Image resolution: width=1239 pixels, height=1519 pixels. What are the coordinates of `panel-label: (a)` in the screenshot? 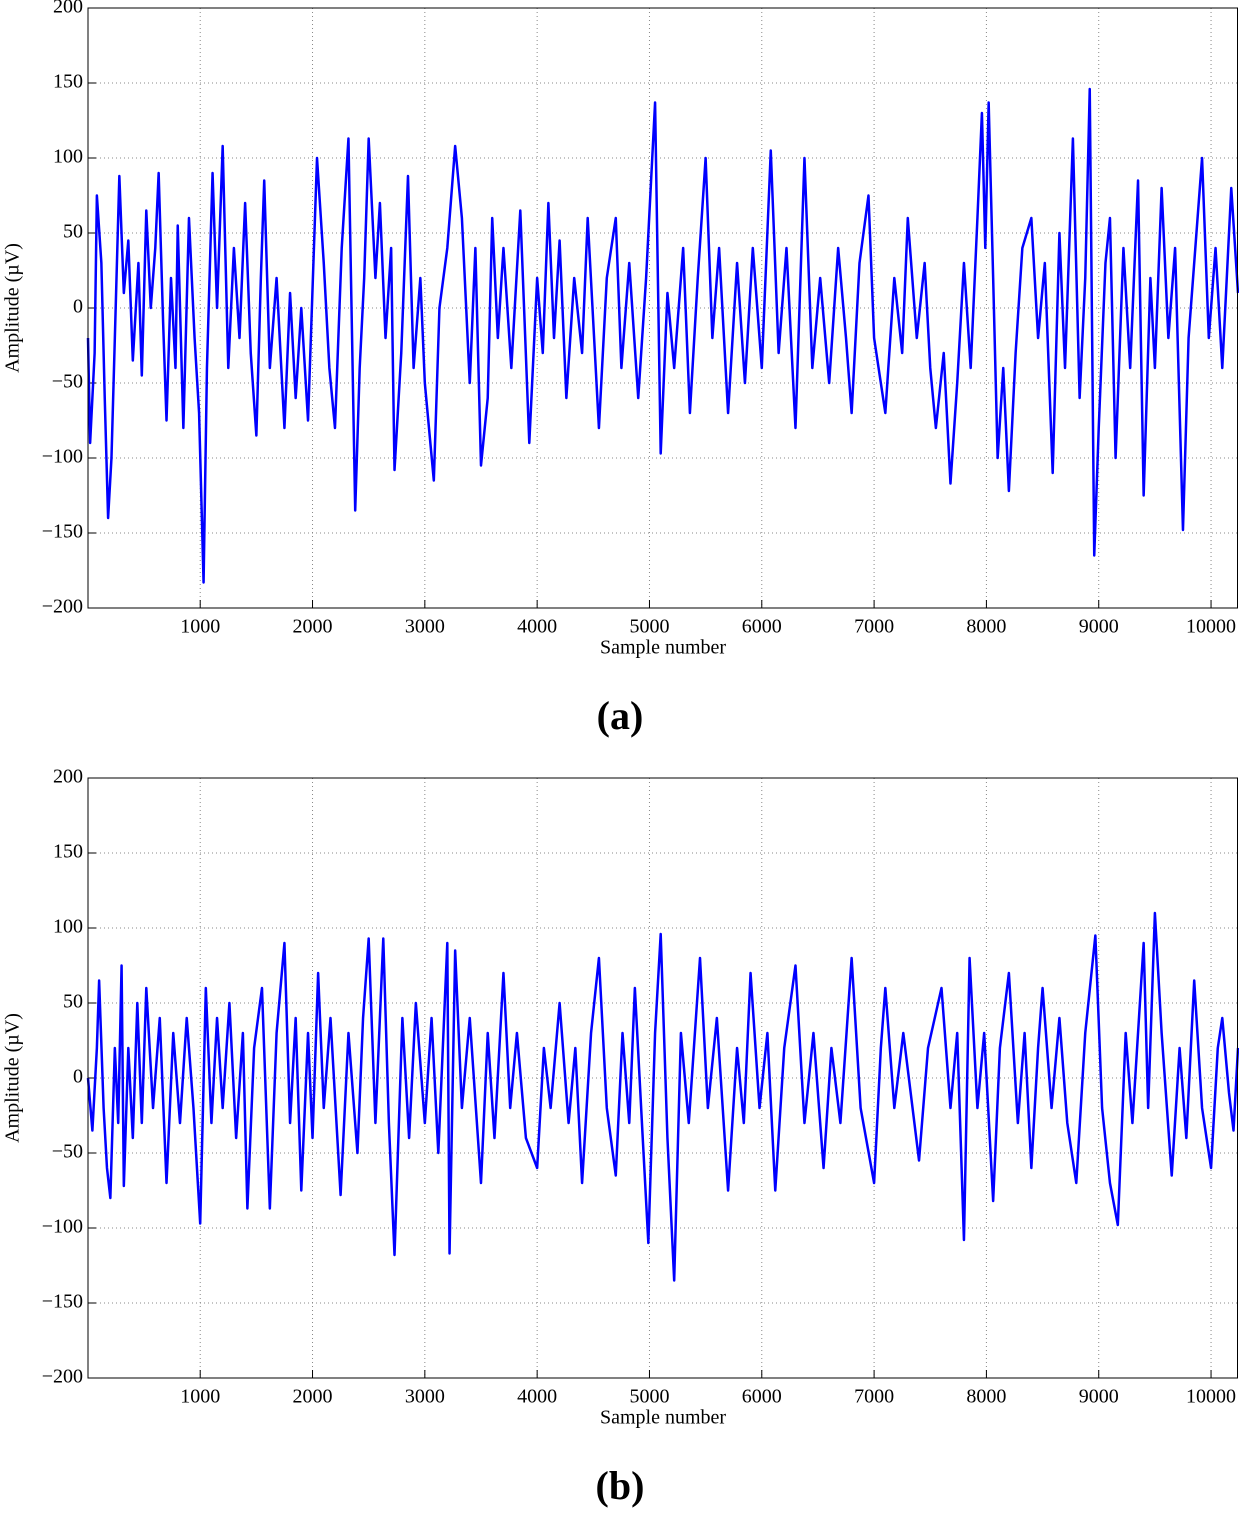 It's located at (620, 715).